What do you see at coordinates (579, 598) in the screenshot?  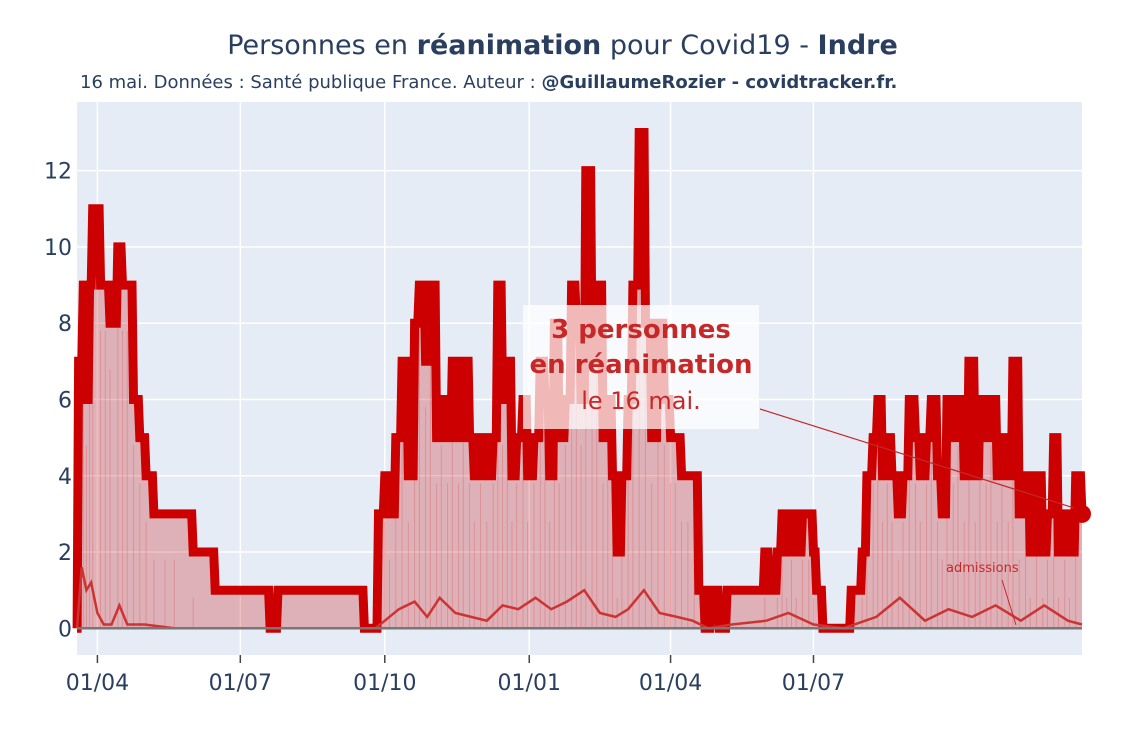 I see `admissions-line` at bounding box center [579, 598].